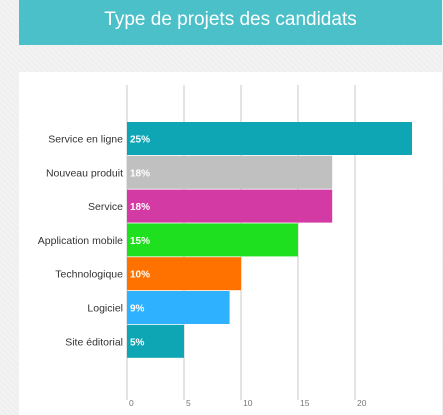  I want to click on category-label: Application mobile, so click(80, 241).